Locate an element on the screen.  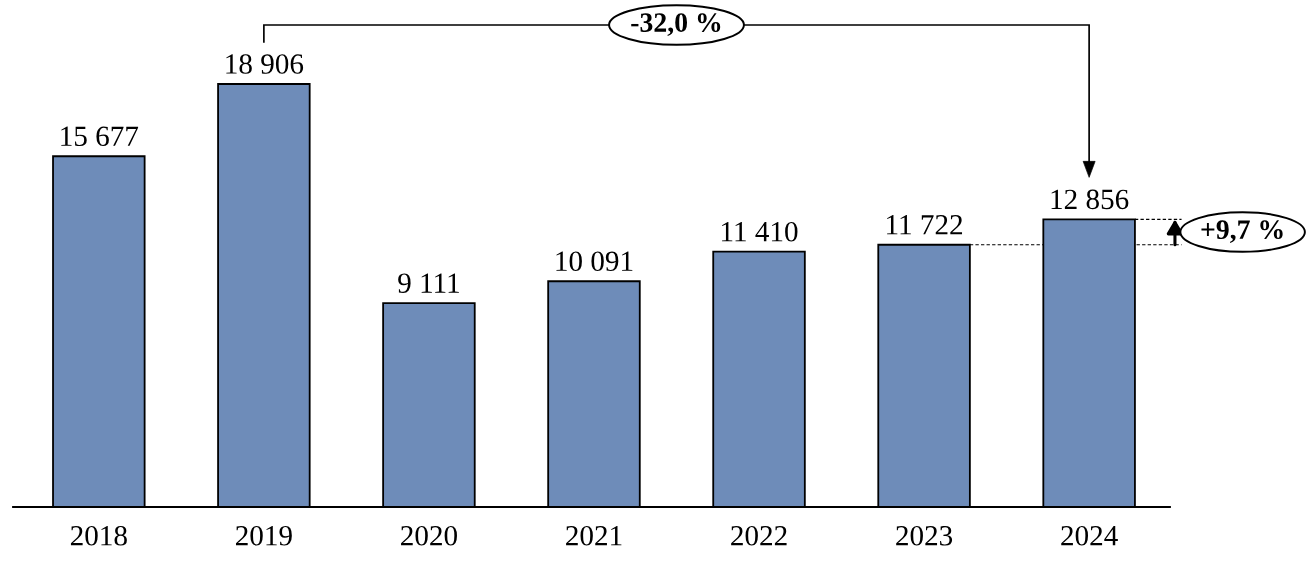
data-label: 15 677 is located at coordinates (100, 136).